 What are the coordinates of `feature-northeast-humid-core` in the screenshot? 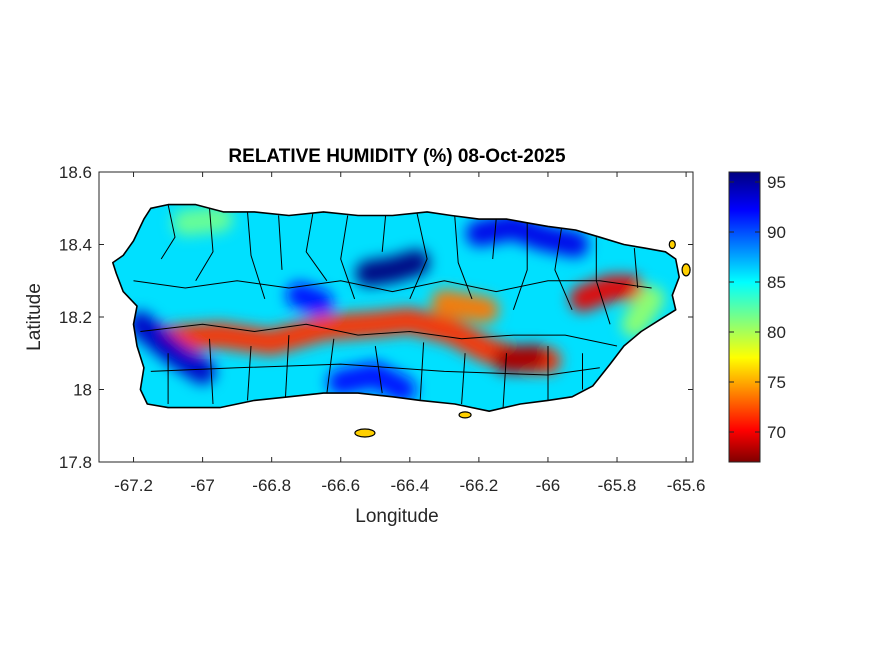 It's located at (606, 293).